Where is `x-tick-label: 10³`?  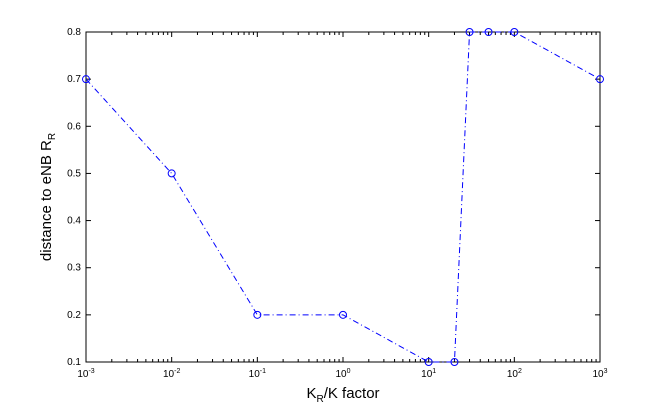
x-tick-label: 10³ is located at coordinates (599, 374).